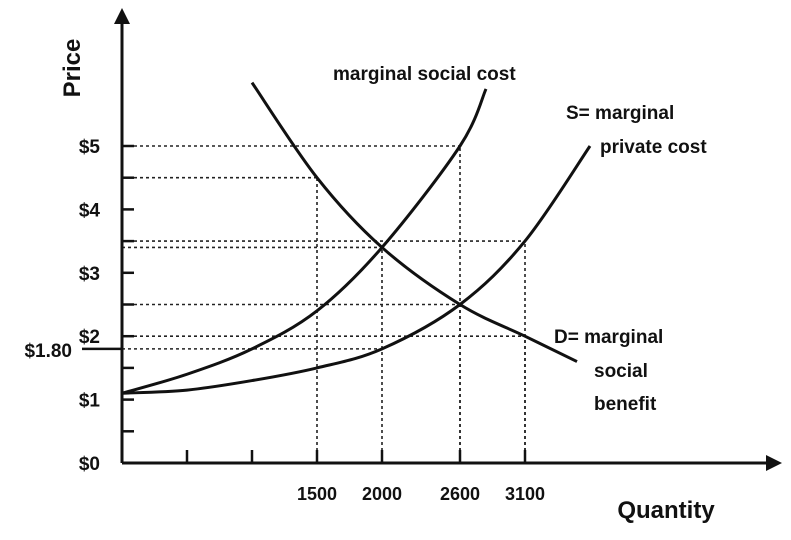 The image size is (791, 540). Describe the element at coordinates (620, 113) in the screenshot. I see `marginal-private-cost-label-line-1: S= marginal` at that location.